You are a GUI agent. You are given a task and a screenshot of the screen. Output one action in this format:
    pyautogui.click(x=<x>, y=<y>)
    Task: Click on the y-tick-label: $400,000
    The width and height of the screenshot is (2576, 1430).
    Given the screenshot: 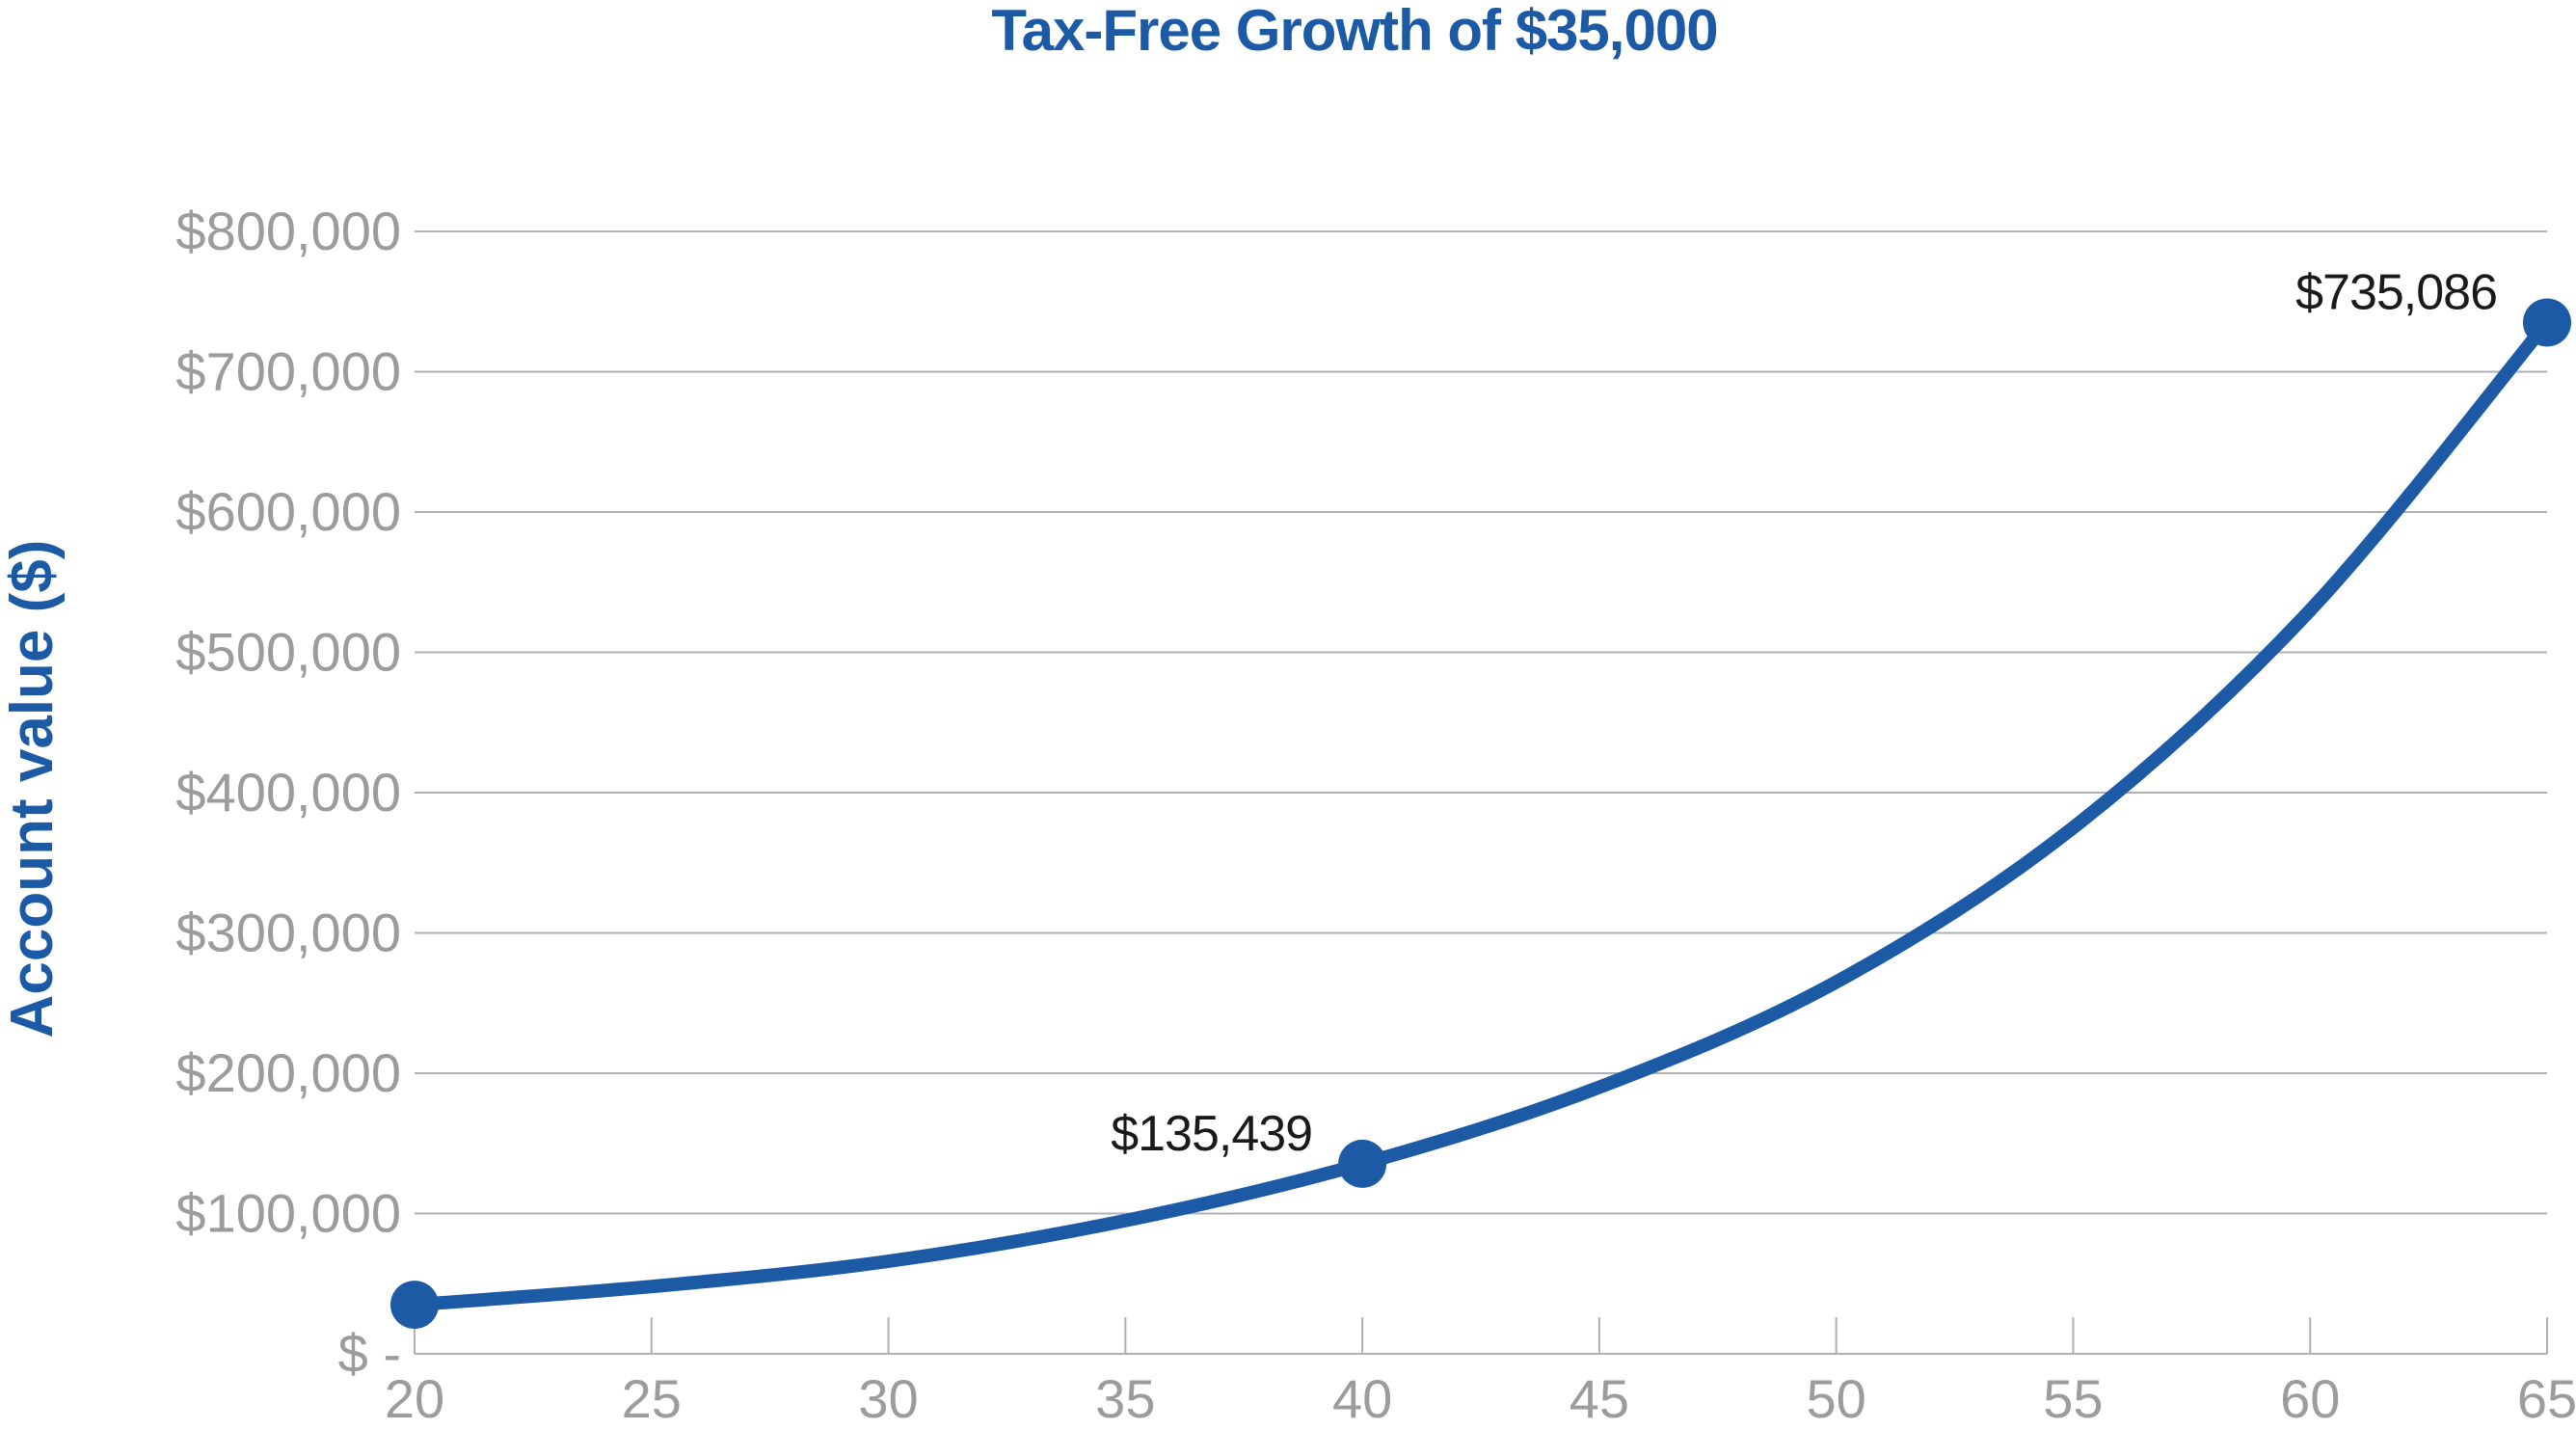 What is the action you would take?
    pyautogui.click(x=288, y=792)
    